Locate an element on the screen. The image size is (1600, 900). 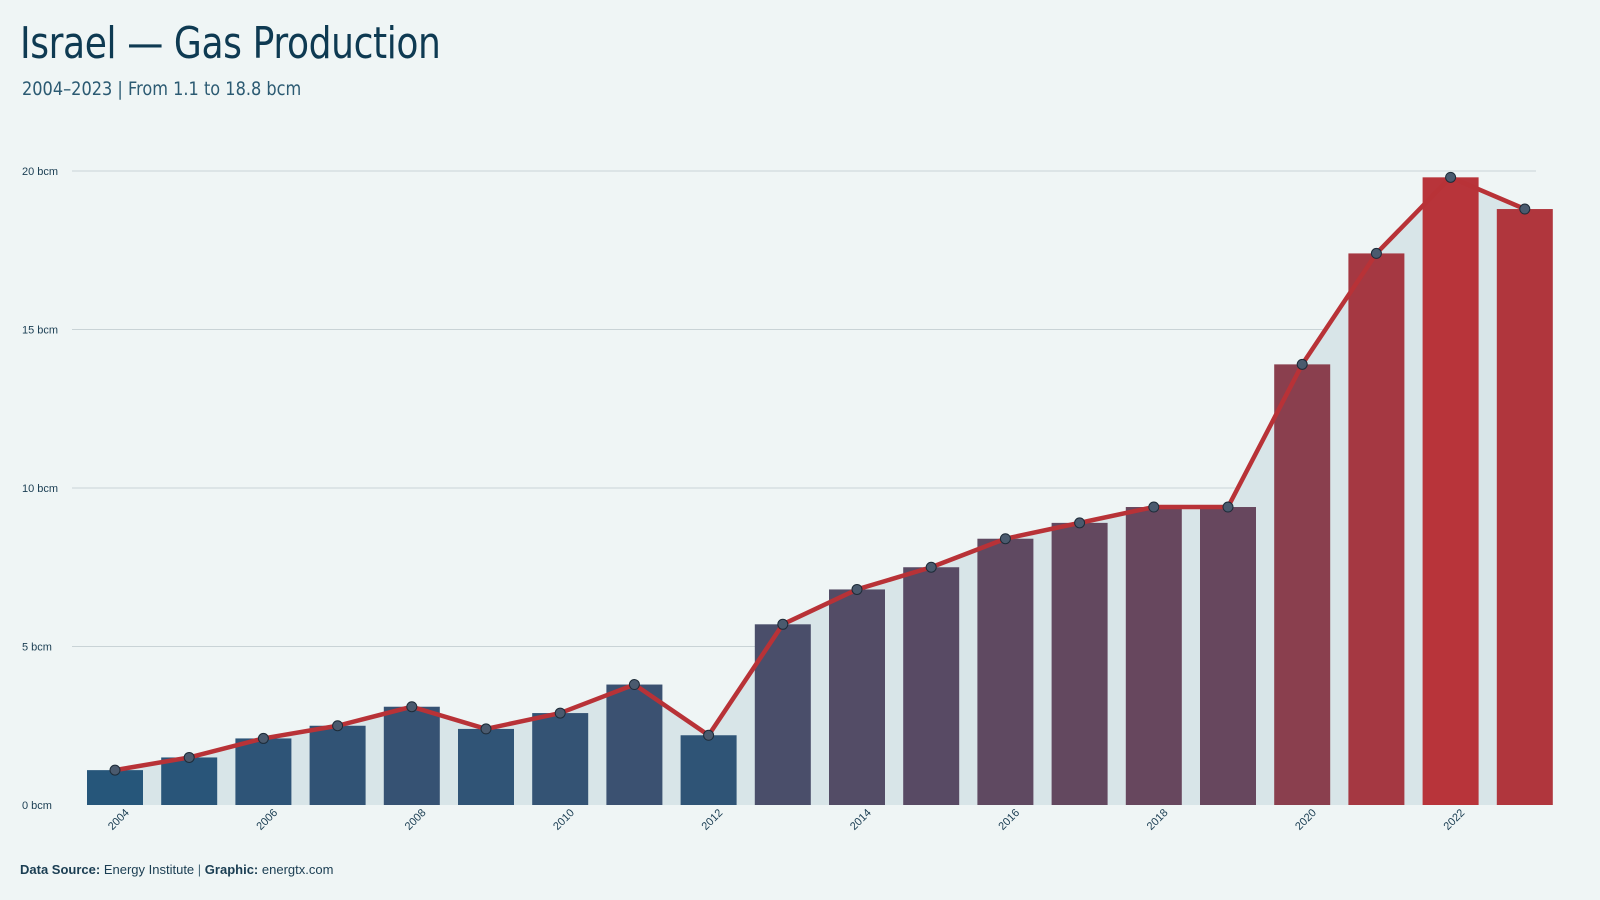
chart-title: Israel — Gas Production is located at coordinates (230, 43).